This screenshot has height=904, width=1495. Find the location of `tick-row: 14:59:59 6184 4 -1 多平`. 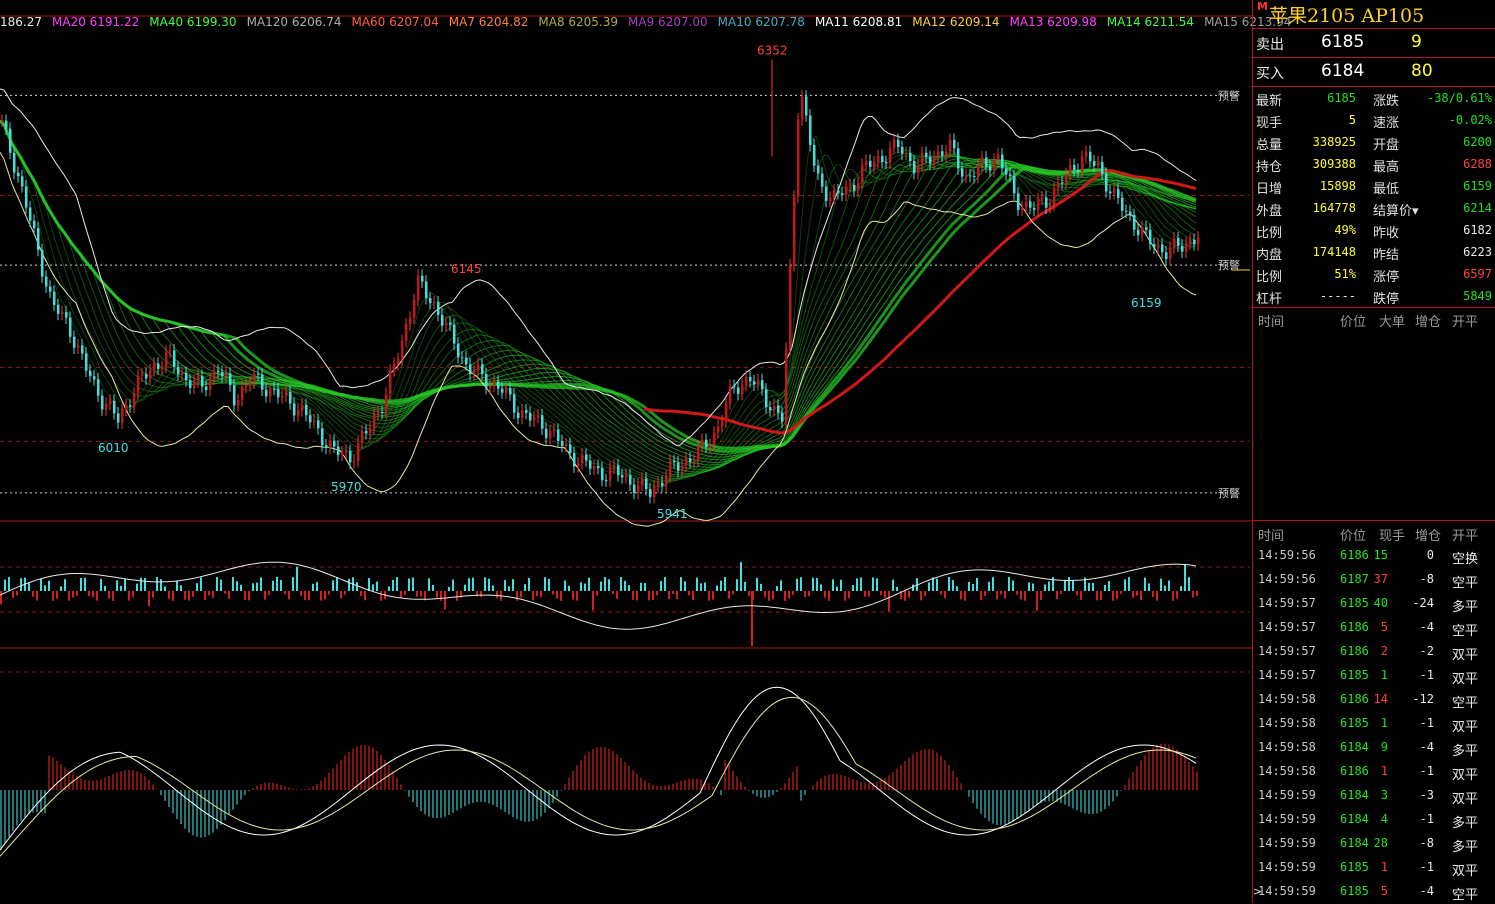

tick-row: 14:59:59 6184 4 -1 多平 is located at coordinates (1374, 820).